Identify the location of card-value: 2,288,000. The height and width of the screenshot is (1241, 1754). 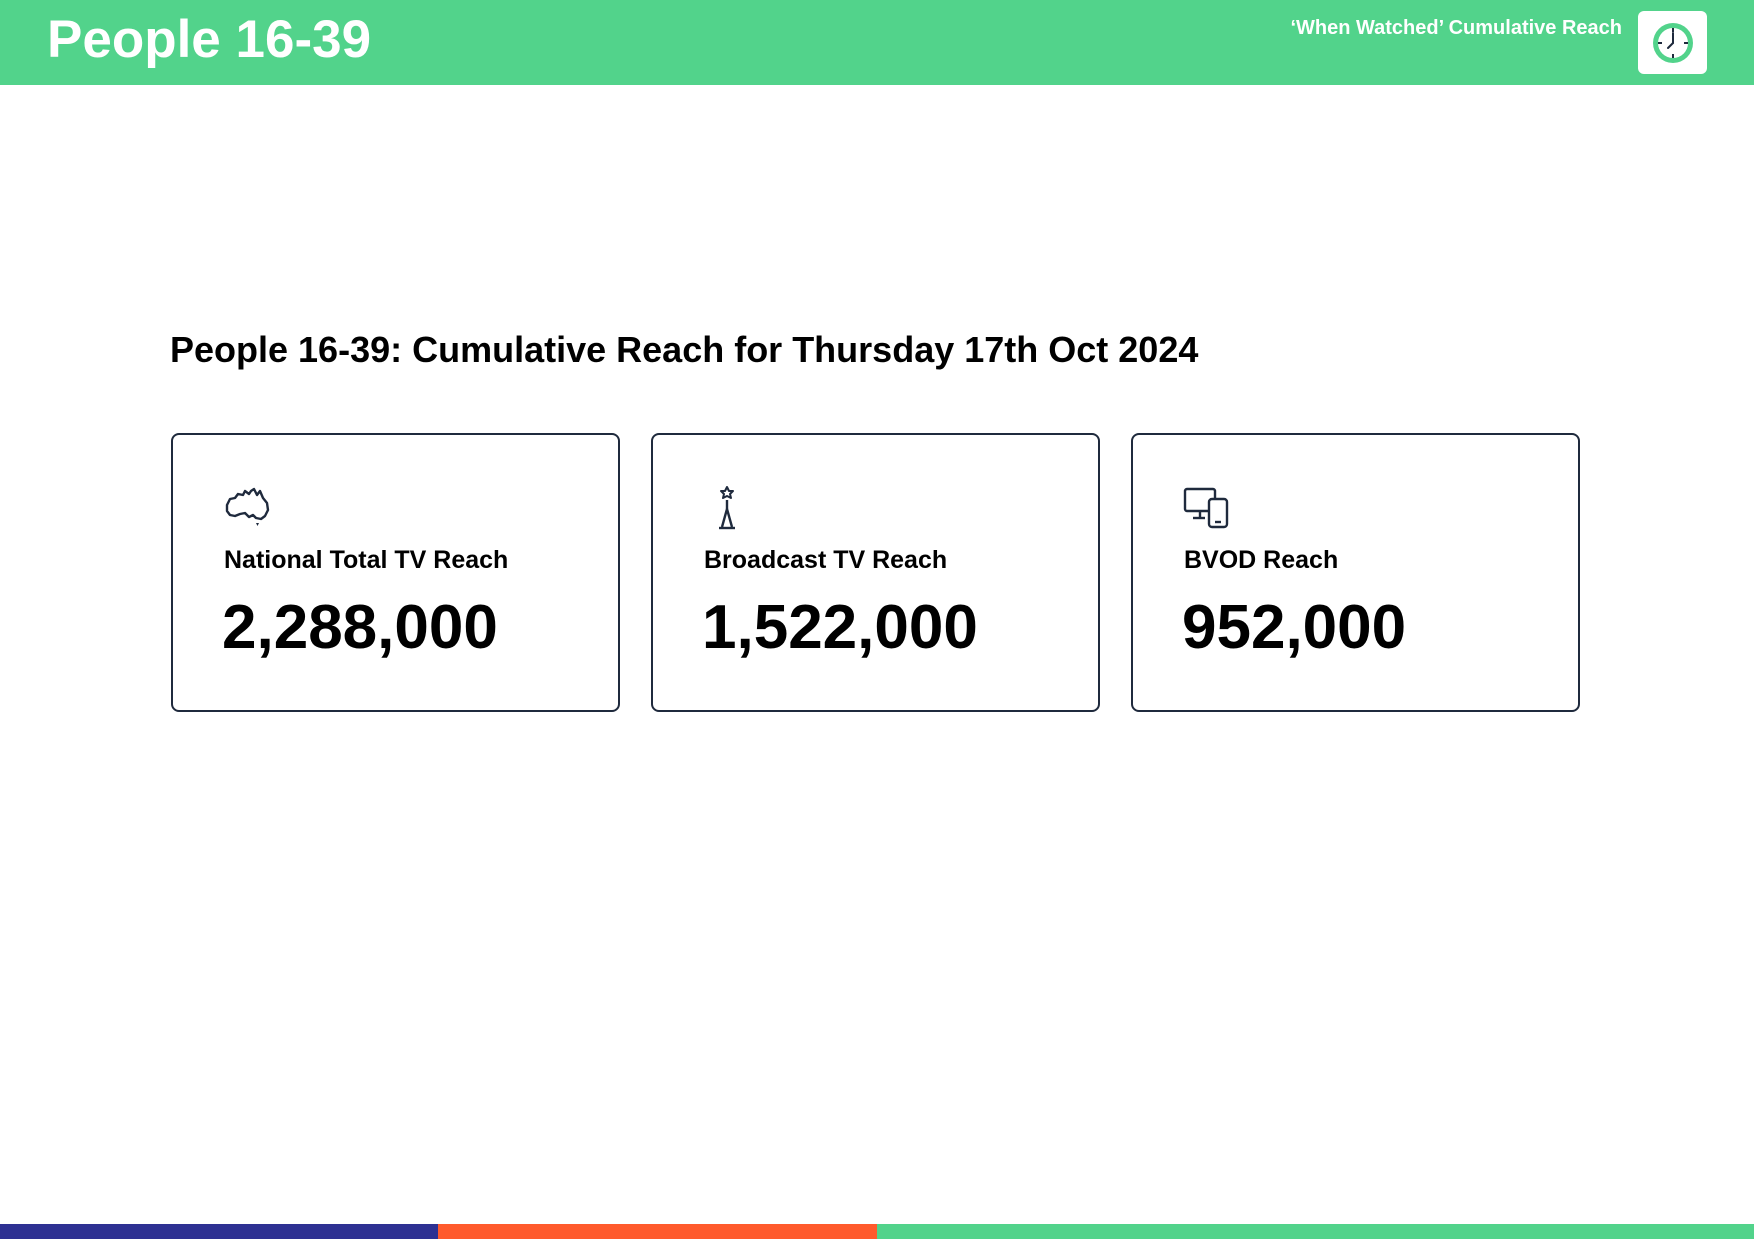
(360, 627).